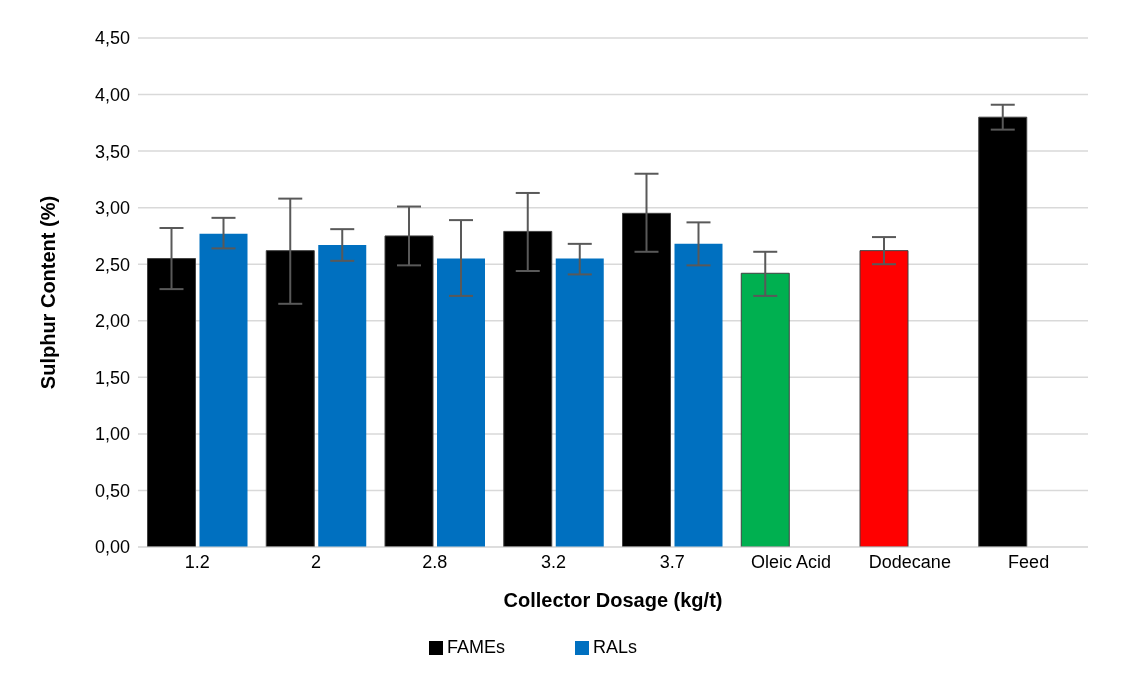  I want to click on x-tick-label: 1.2, so click(197, 561).